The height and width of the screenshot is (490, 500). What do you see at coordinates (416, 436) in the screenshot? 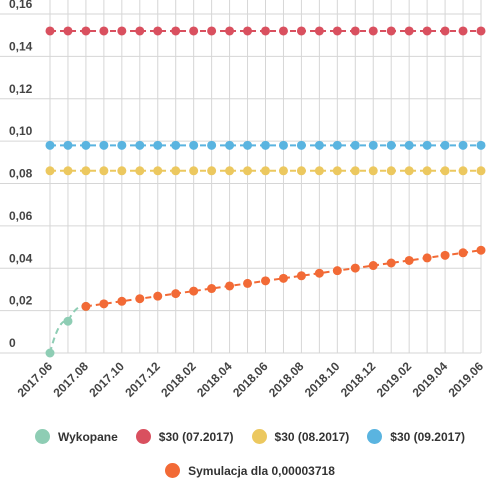
I see `legend-item-30-09-2017: $30 (09.2017)` at bounding box center [416, 436].